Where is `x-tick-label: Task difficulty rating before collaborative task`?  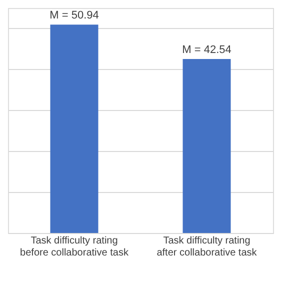 x-tick-label: Task difficulty rating before collaborative task is located at coordinates (75, 247).